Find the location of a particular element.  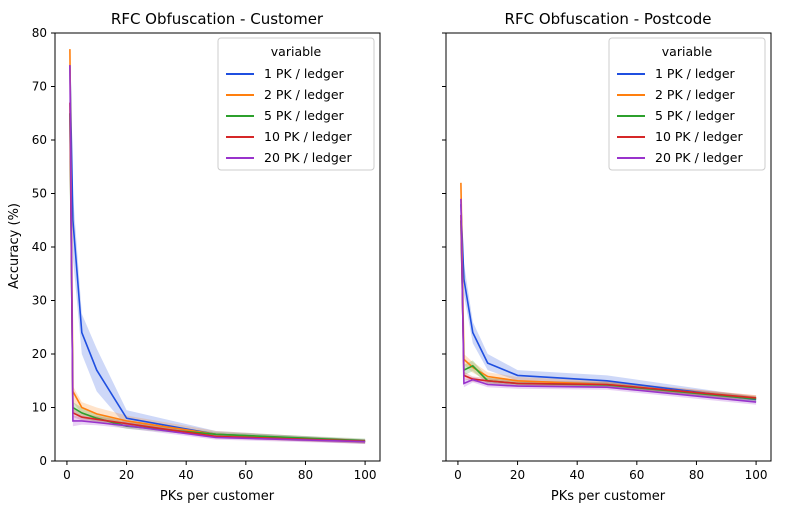

y-tick-label: 40 is located at coordinates (39, 247).